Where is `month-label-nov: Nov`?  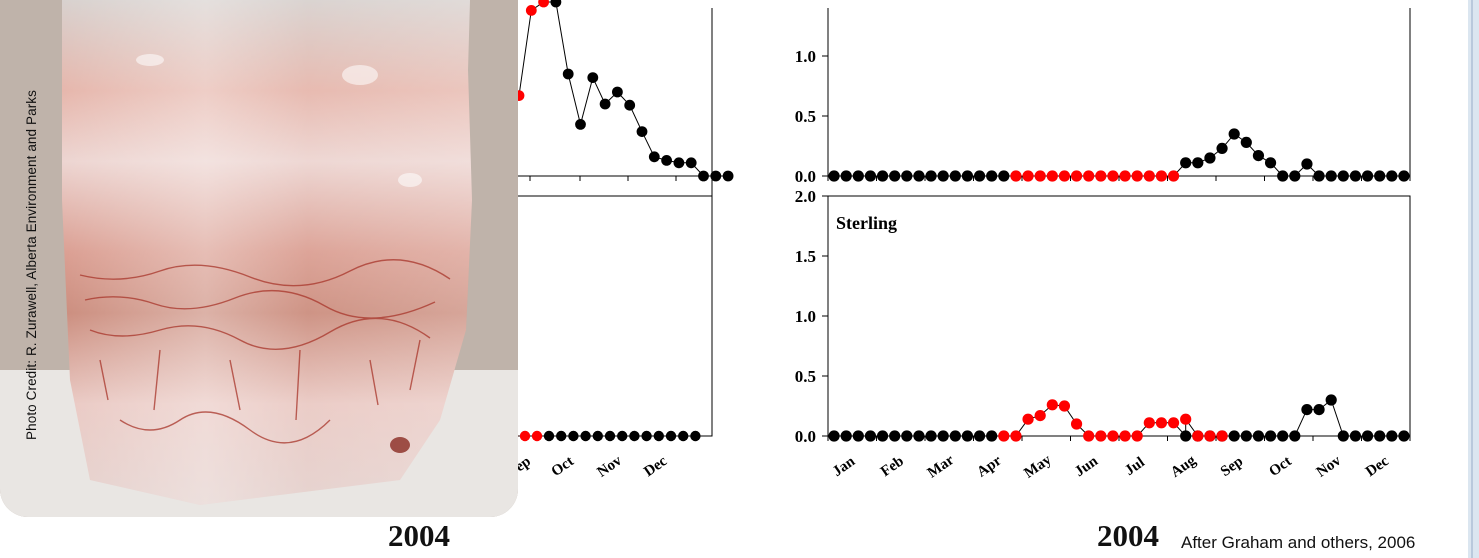 month-label-nov: Nov is located at coordinates (1329, 466).